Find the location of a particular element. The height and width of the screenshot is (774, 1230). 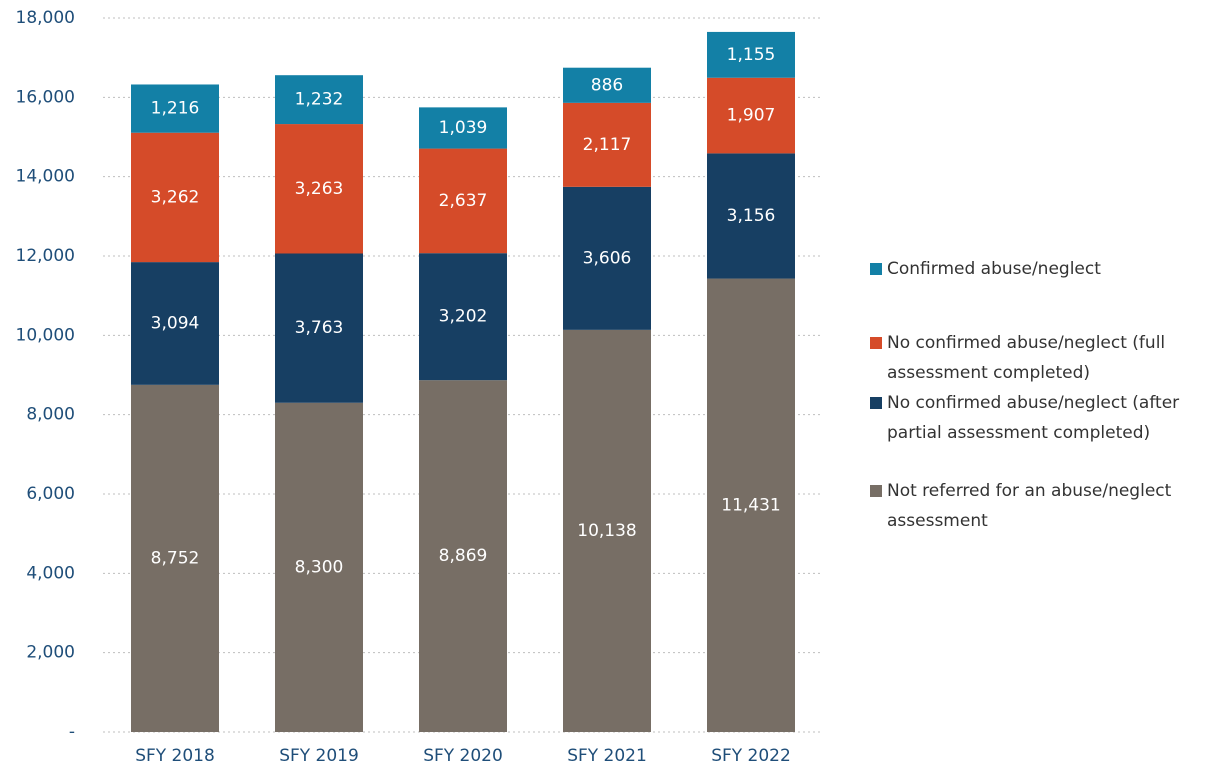

y-tick-label: 14,000 is located at coordinates (45, 177).